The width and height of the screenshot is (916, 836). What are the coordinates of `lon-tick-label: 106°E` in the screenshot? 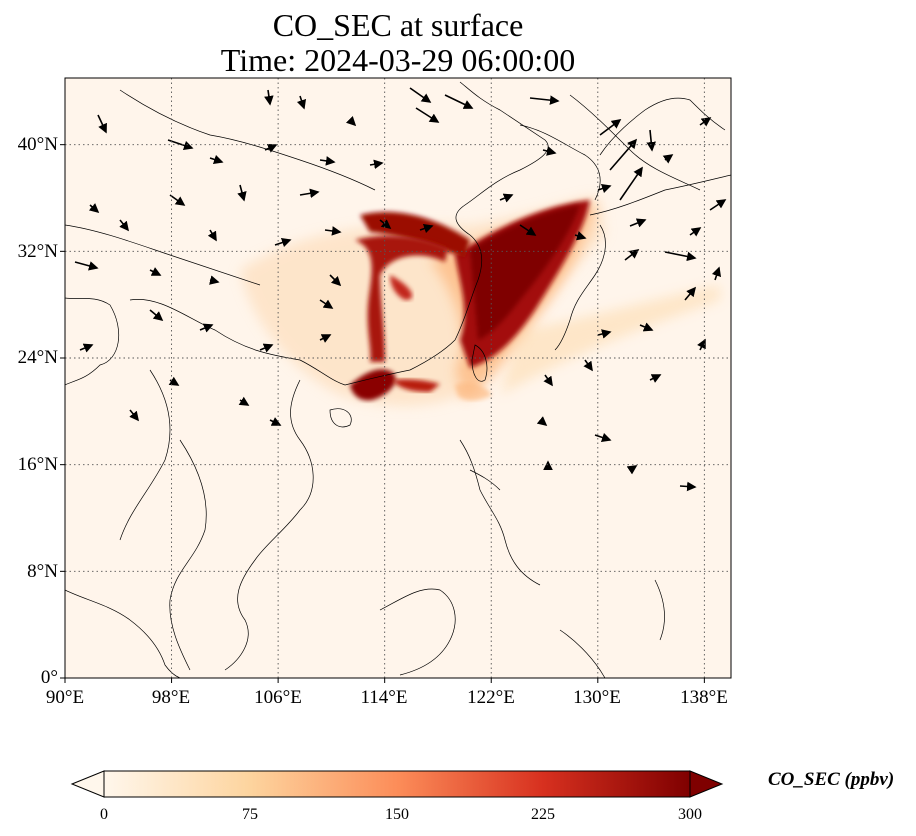 It's located at (278, 697).